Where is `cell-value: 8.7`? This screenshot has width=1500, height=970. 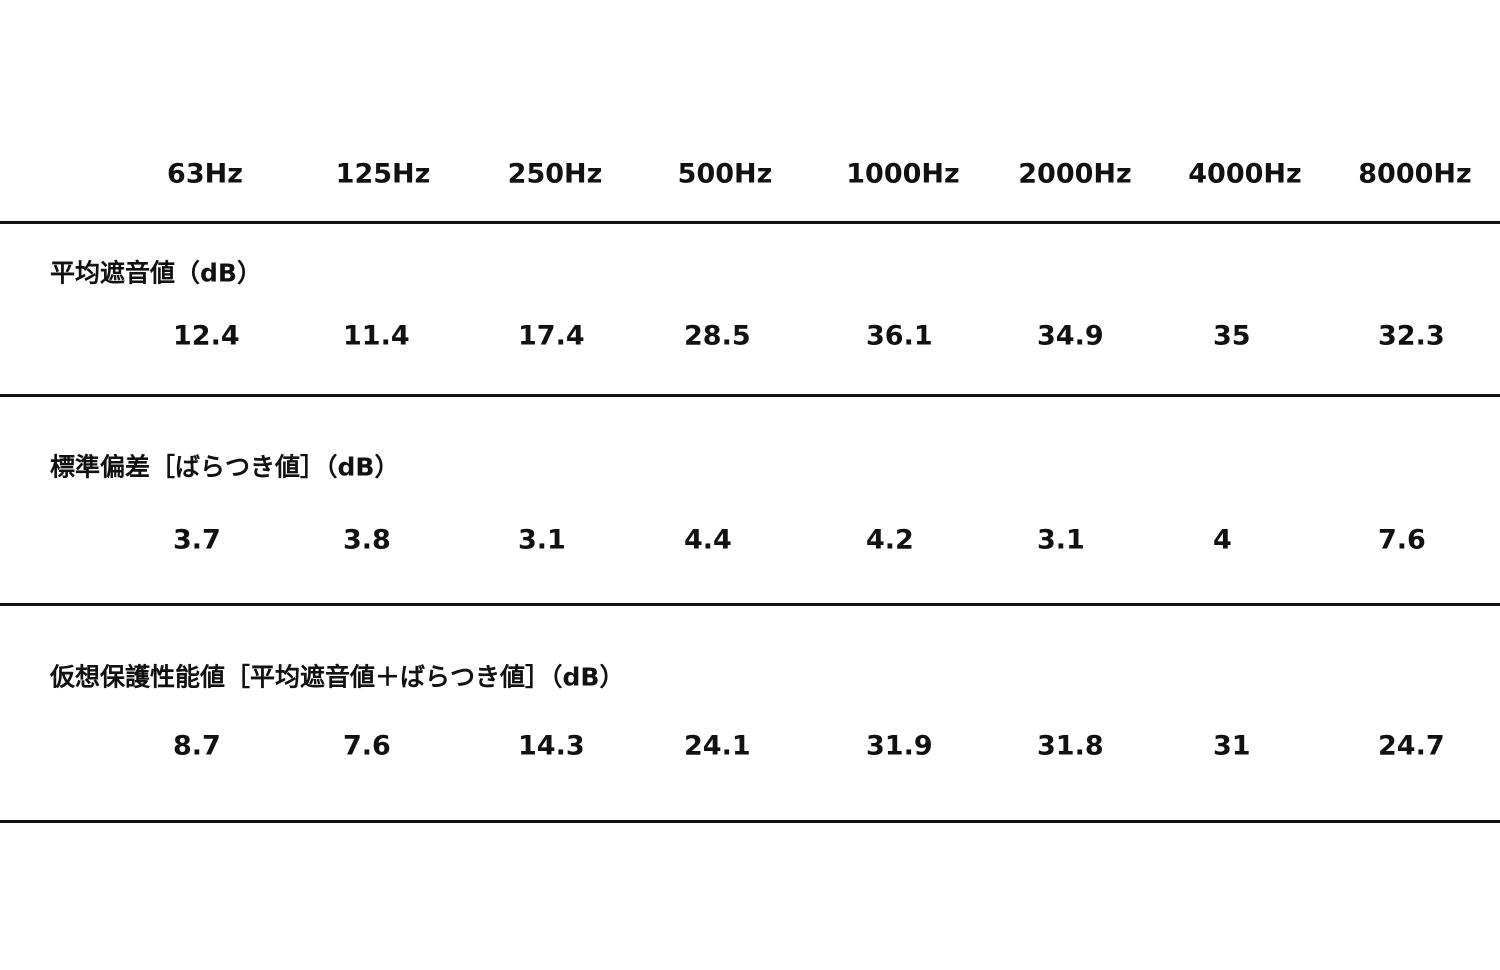
cell-value: 8.7 is located at coordinates (197, 746).